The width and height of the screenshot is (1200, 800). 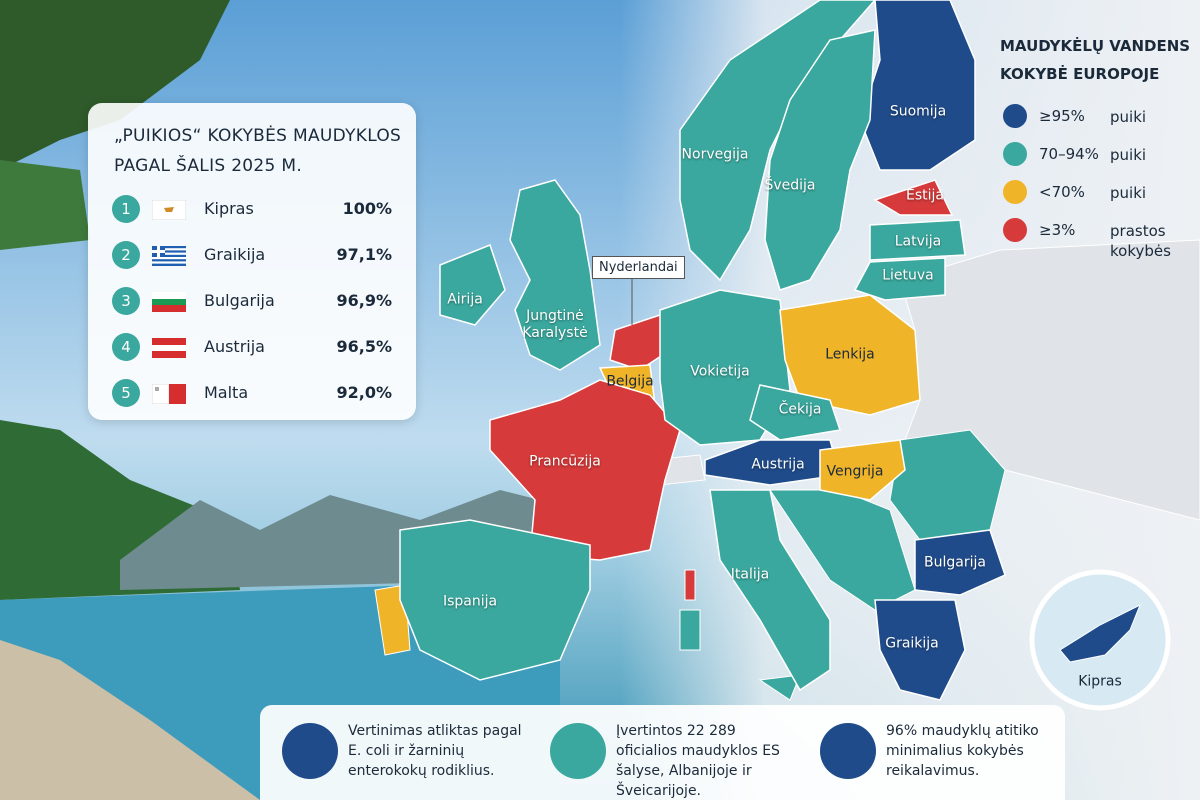 What do you see at coordinates (239, 300) in the screenshot?
I see `country-name: Bulgarija` at bounding box center [239, 300].